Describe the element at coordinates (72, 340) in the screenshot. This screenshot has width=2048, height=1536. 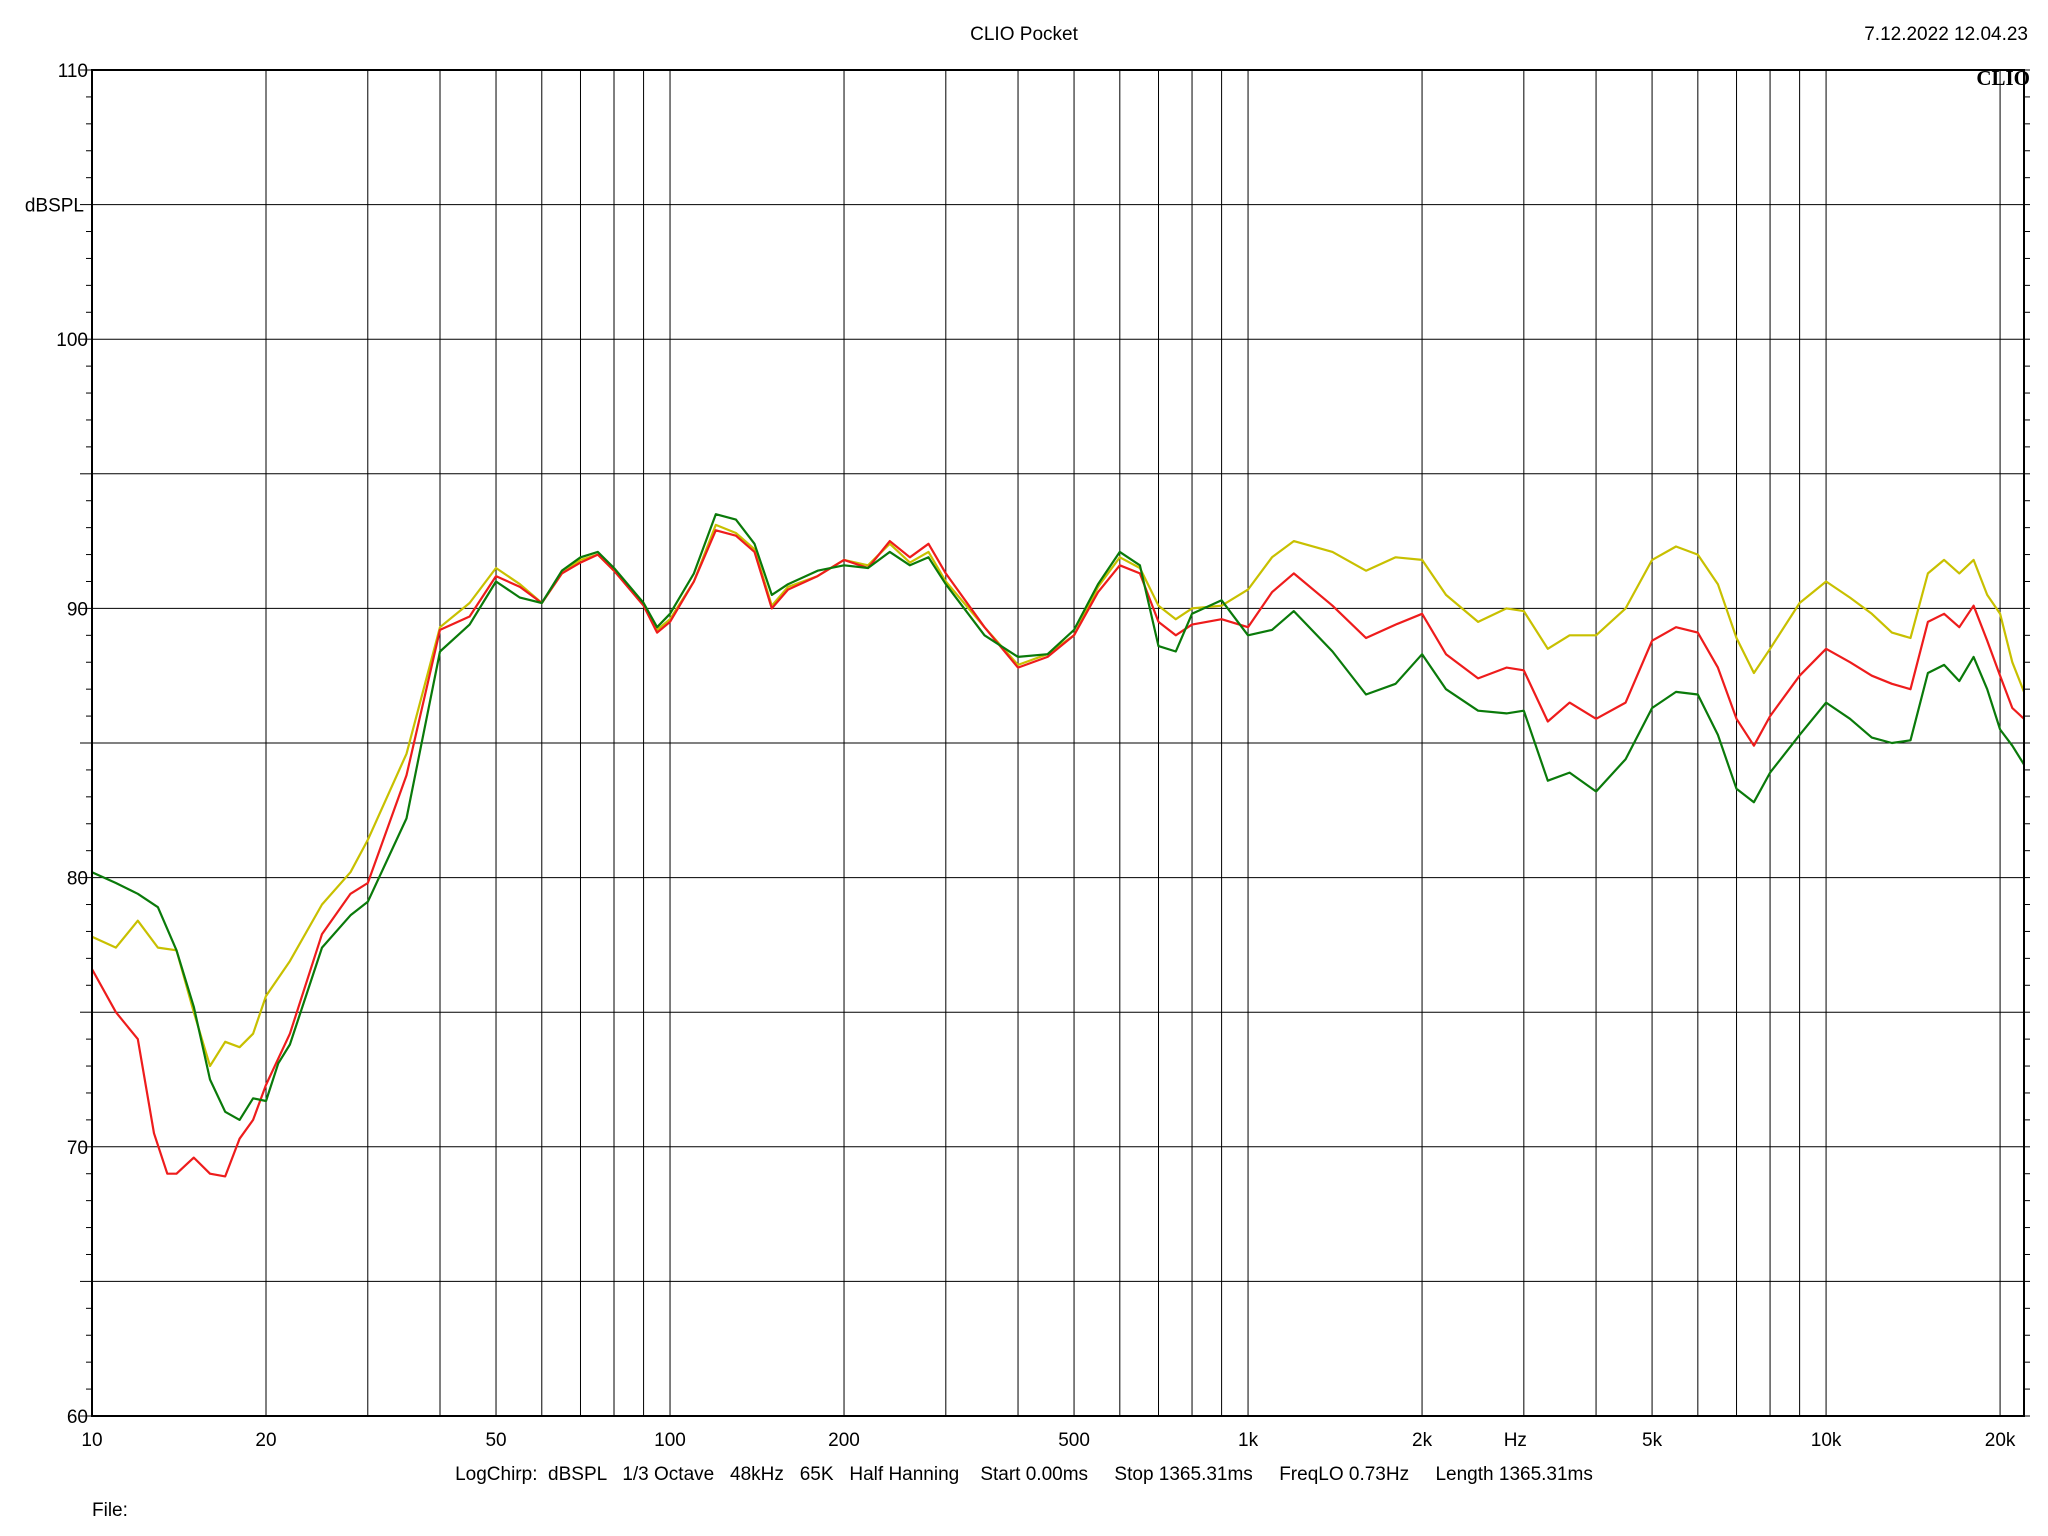
I see `y-tick-label: 100` at that location.